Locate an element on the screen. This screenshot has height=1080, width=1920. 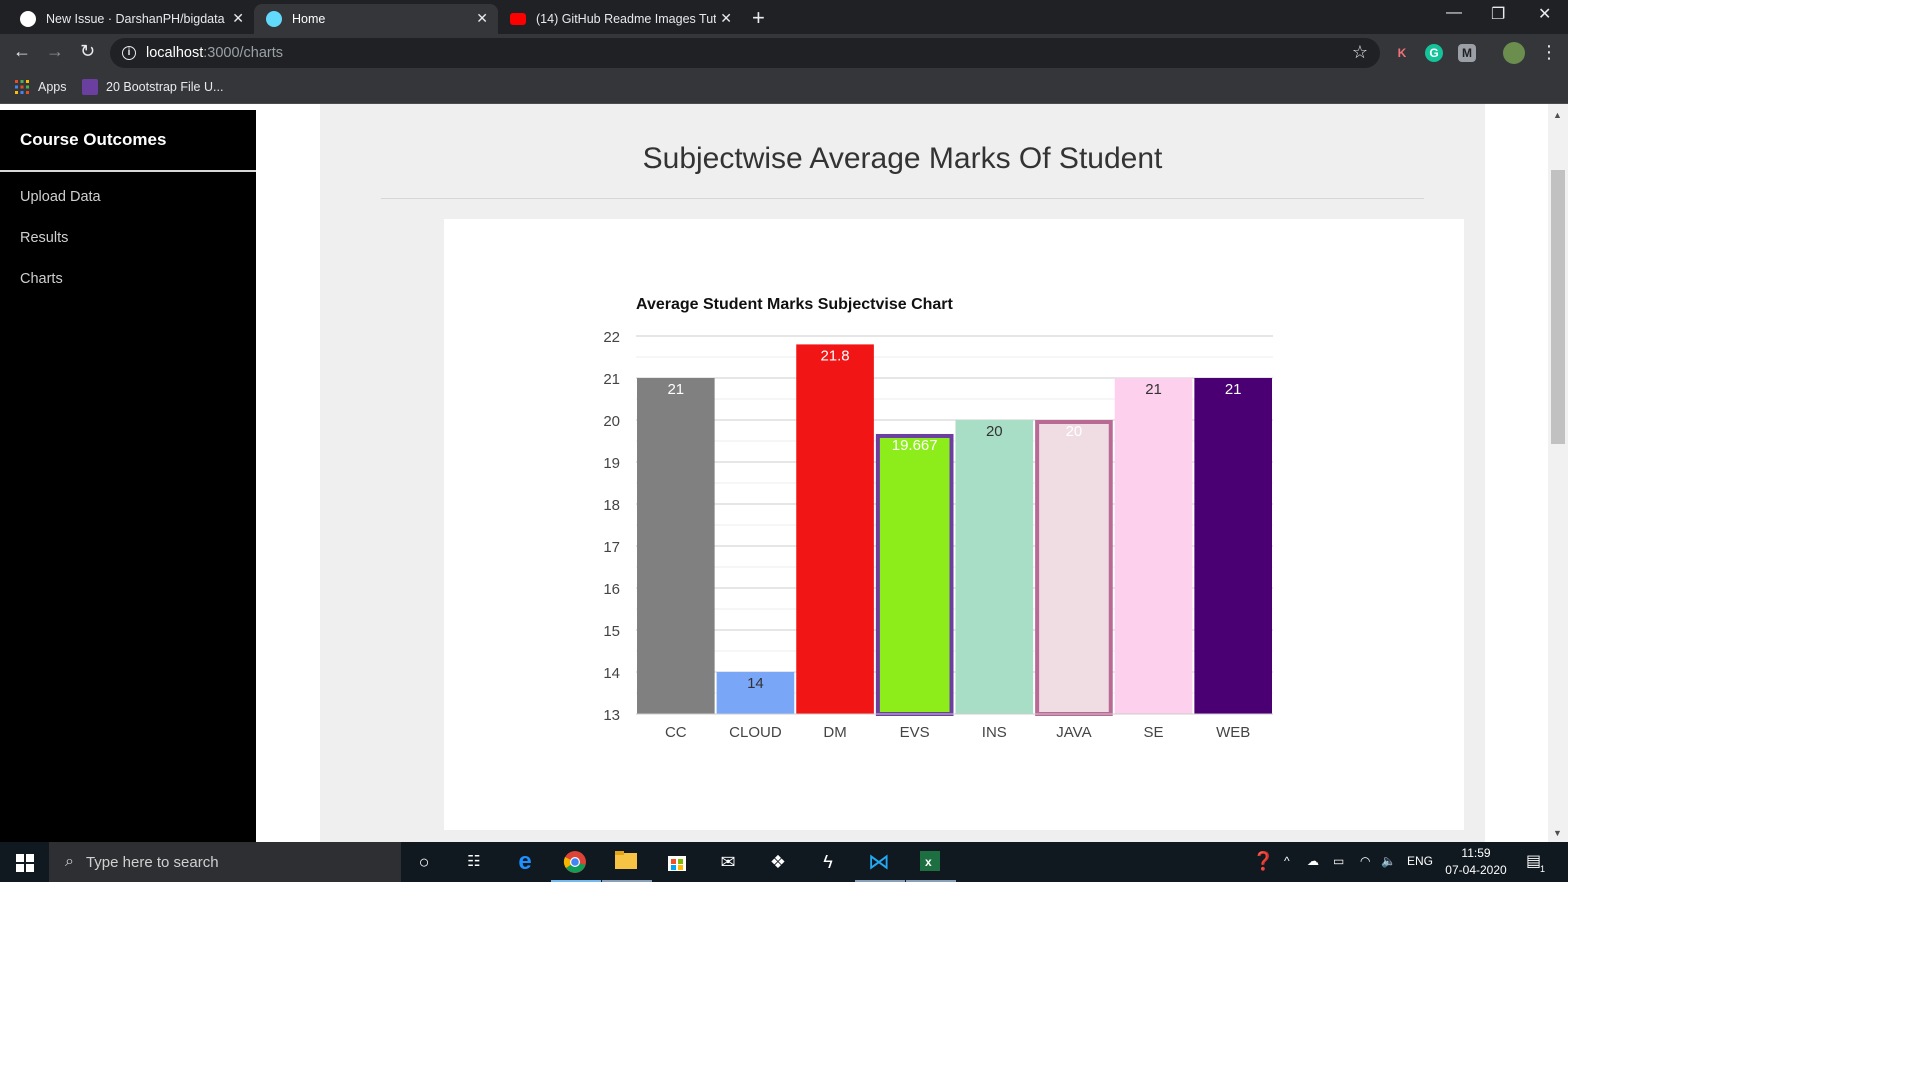
tab-label: New Issue · DarshanPH/bigdata is located at coordinates (135, 19).